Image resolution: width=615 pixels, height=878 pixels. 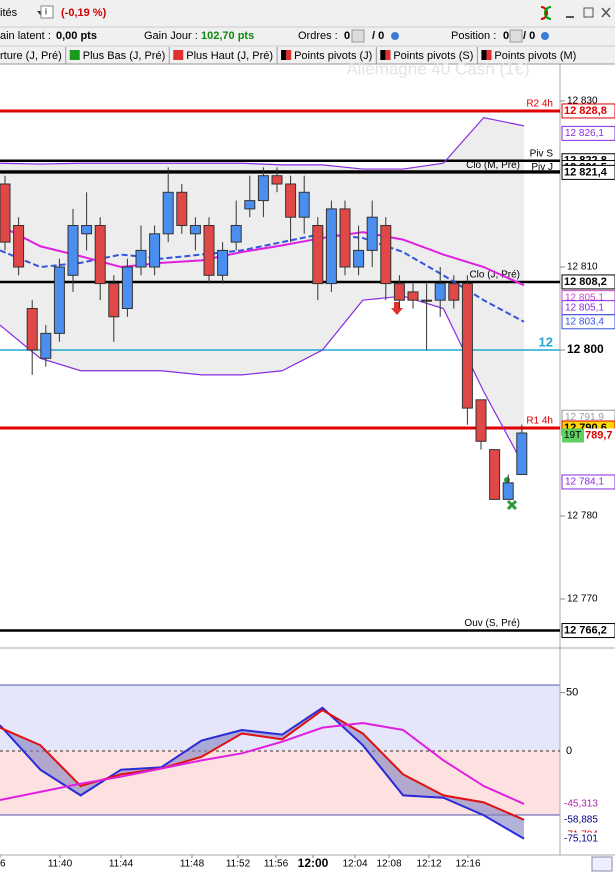 What do you see at coordinates (569, 751) in the screenshot?
I see `osc-tick-label: 0` at bounding box center [569, 751].